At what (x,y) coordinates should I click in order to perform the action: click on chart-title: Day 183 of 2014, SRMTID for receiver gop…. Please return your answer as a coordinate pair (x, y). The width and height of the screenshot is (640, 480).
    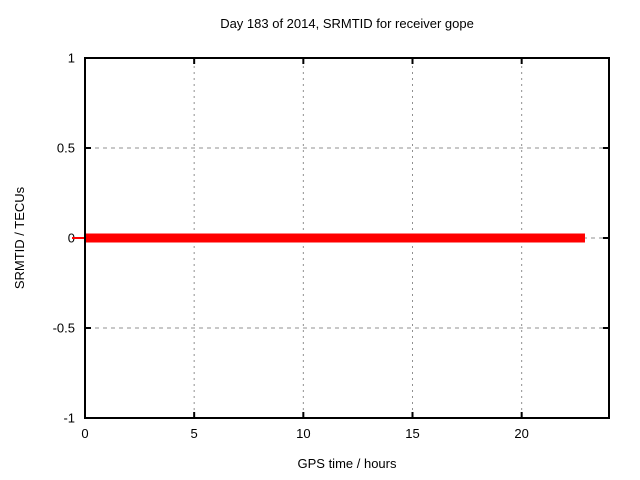
    Looking at the image, I should click on (347, 23).